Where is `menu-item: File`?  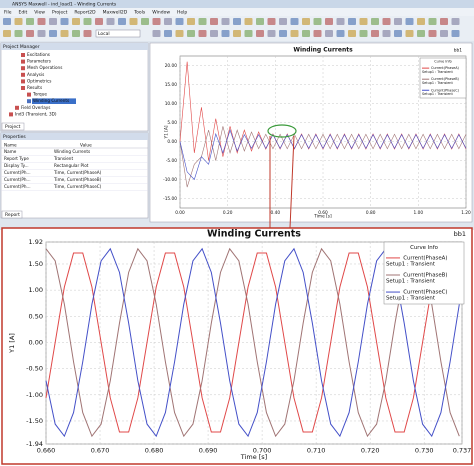
menu-item: File is located at coordinates (8, 13).